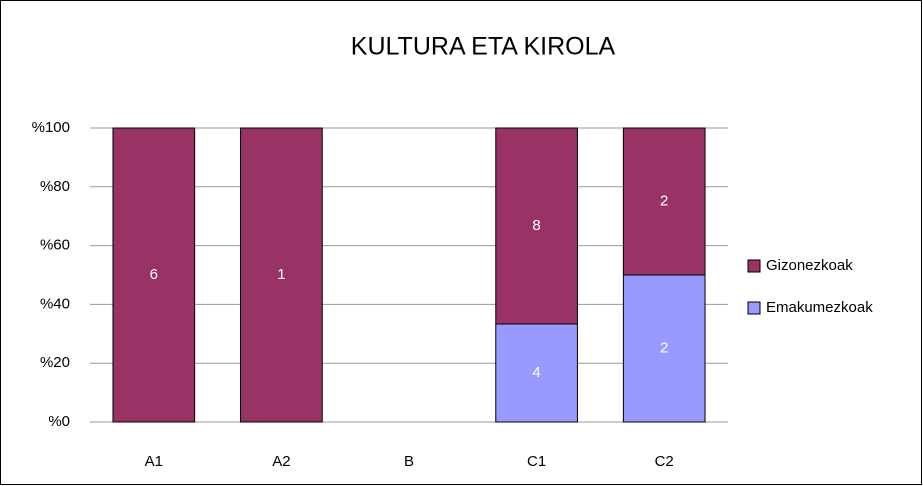  What do you see at coordinates (536, 461) in the screenshot?
I see `x-tick-label: C1` at bounding box center [536, 461].